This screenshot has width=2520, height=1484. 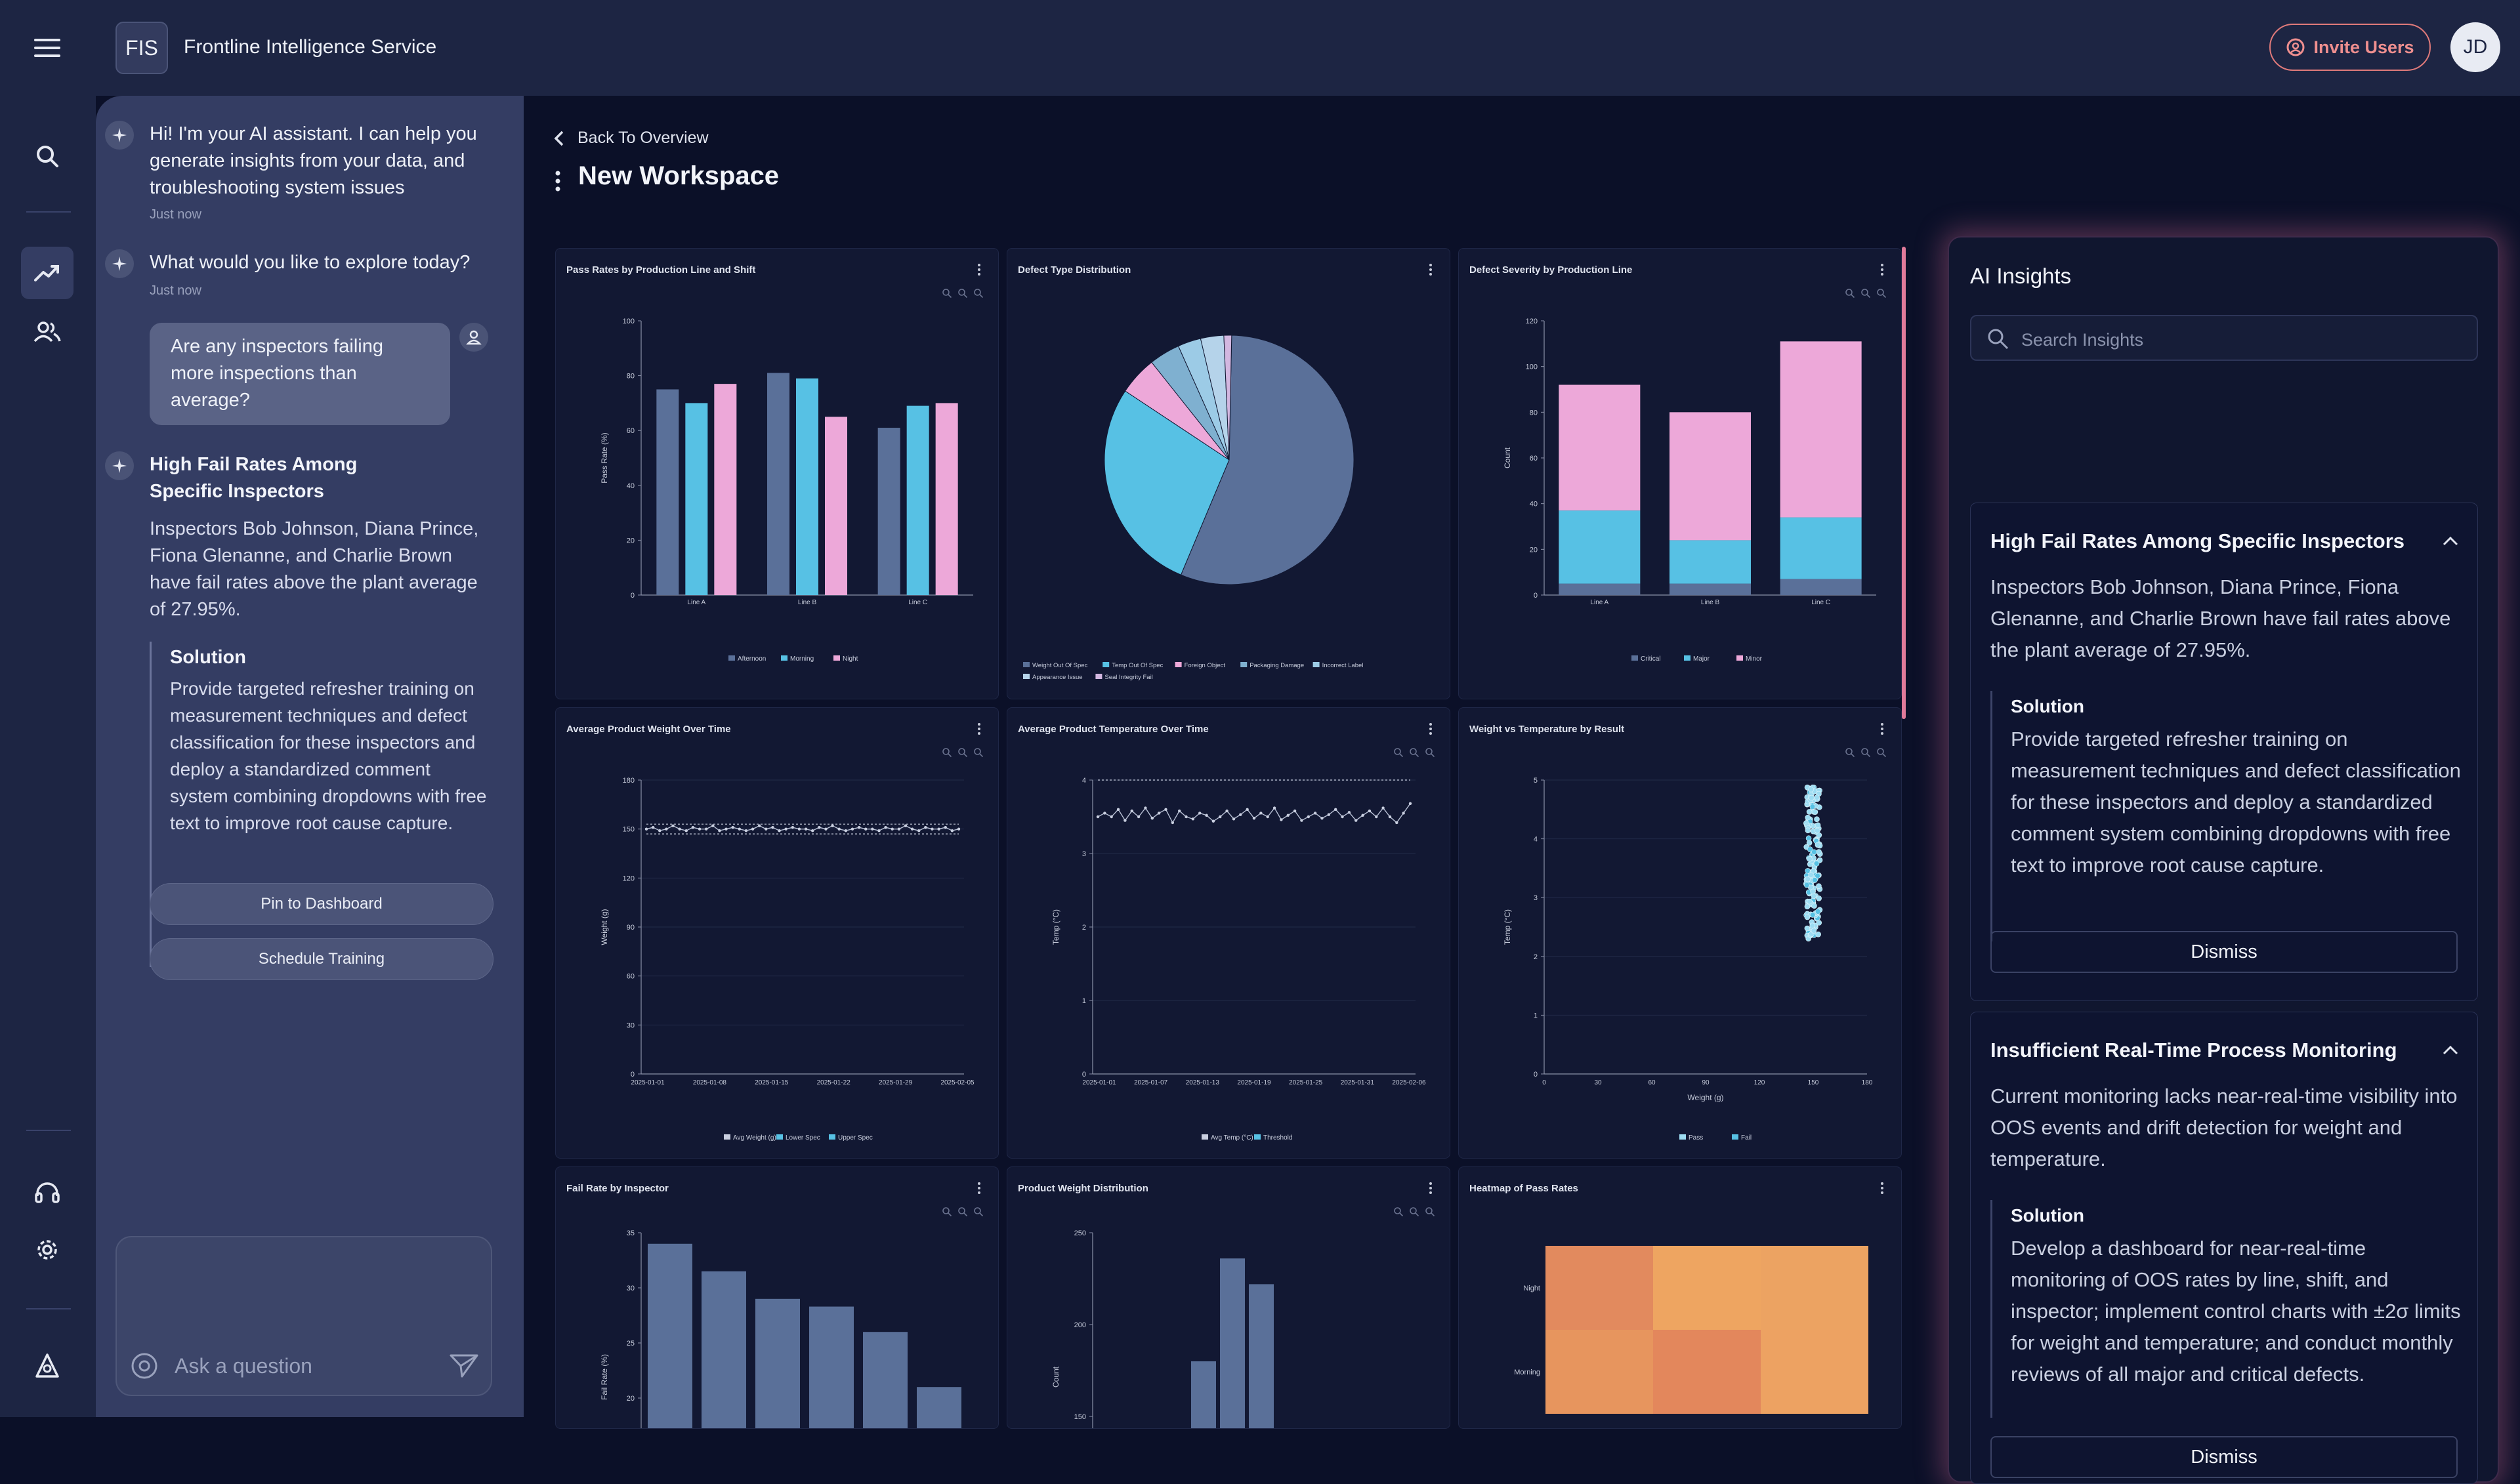 I want to click on x-tick-label: 0, so click(x=1544, y=1082).